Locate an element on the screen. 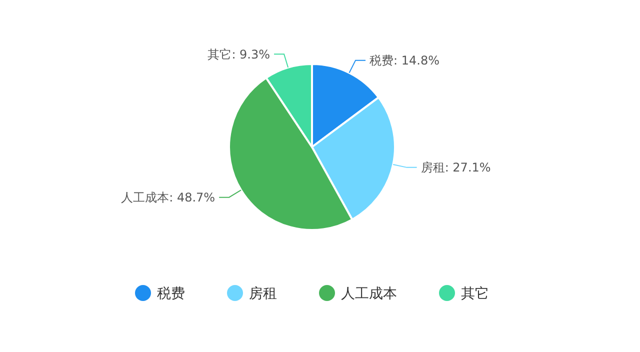  data-label: 税费: 14.8% is located at coordinates (405, 61).